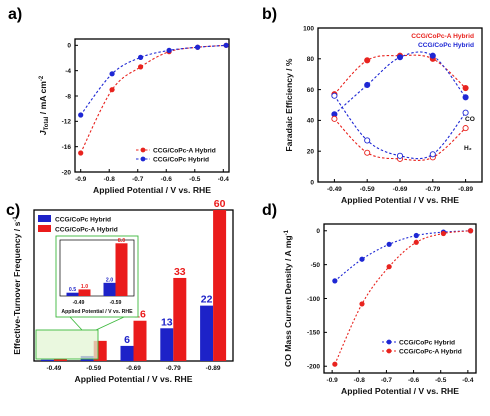  Describe the element at coordinates (180, 272) in the screenshot. I see `data-label: 33` at that location.